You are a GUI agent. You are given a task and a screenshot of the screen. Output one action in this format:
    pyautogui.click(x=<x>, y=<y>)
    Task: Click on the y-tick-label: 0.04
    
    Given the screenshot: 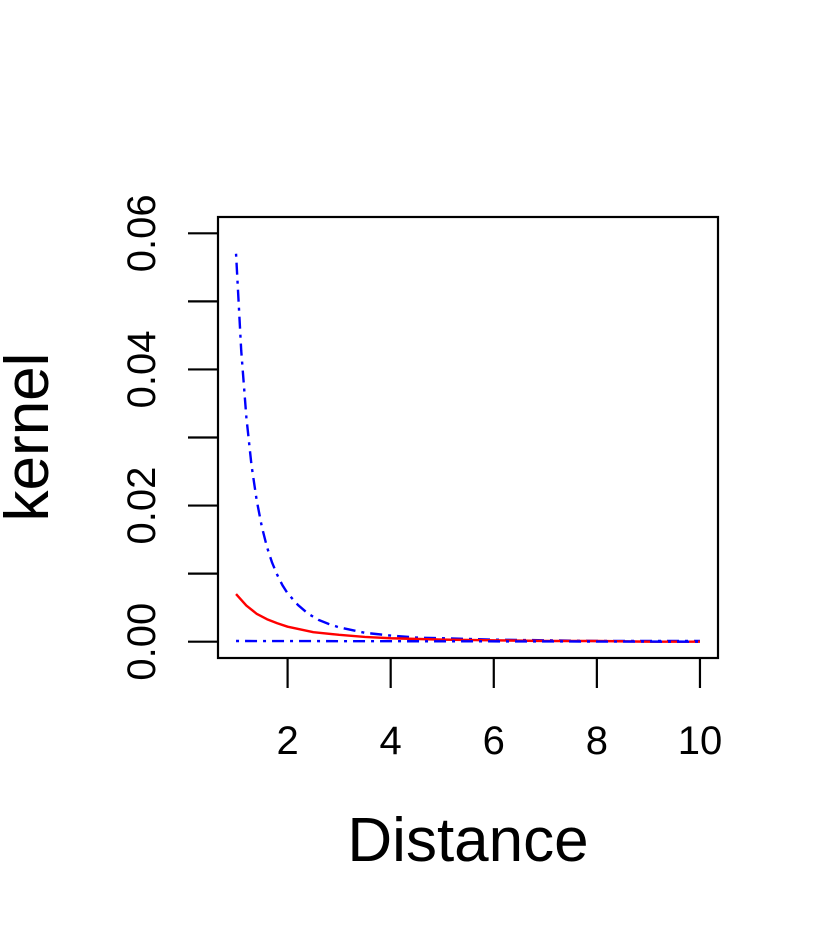 What is the action you would take?
    pyautogui.click(x=142, y=370)
    